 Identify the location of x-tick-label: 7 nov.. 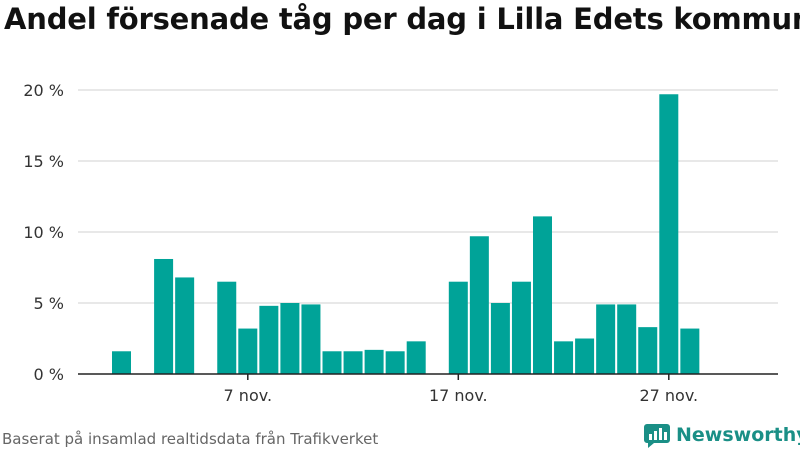
(248, 395).